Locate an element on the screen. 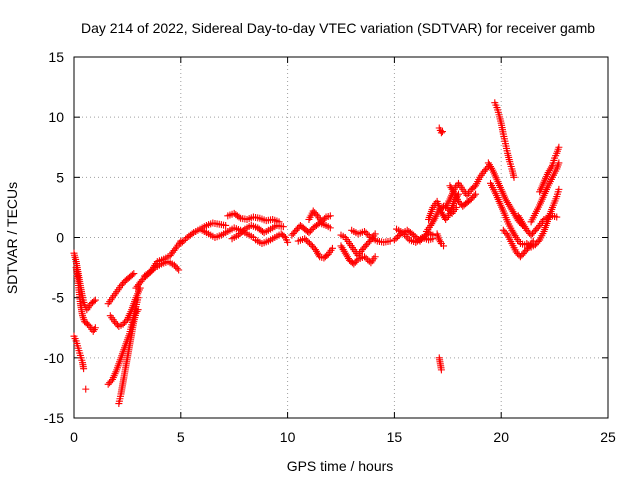 Image resolution: width=640 pixels, height=480 pixels. x-tick-label: 25 is located at coordinates (608, 437).